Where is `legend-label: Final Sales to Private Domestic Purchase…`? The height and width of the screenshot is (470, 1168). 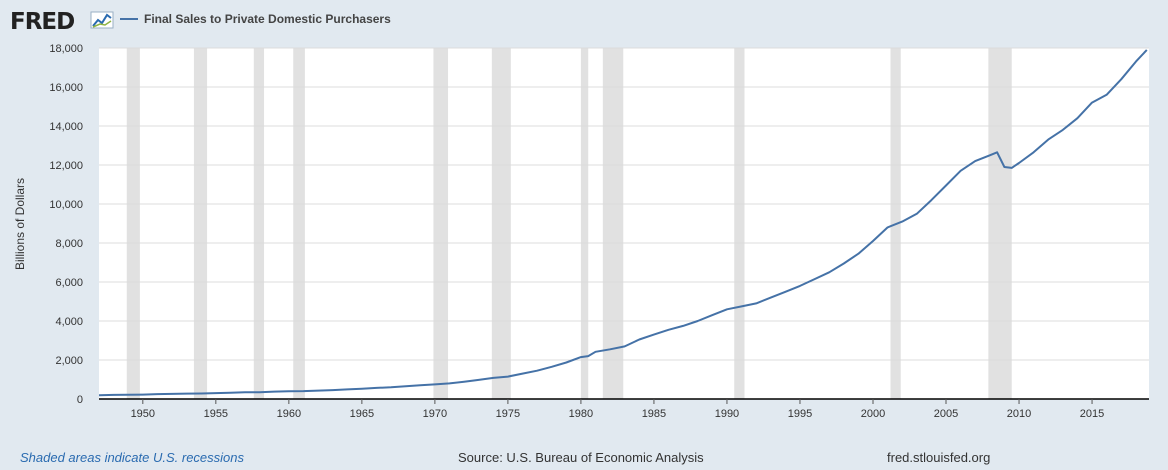 legend-label: Final Sales to Private Domestic Purchase… is located at coordinates (267, 19).